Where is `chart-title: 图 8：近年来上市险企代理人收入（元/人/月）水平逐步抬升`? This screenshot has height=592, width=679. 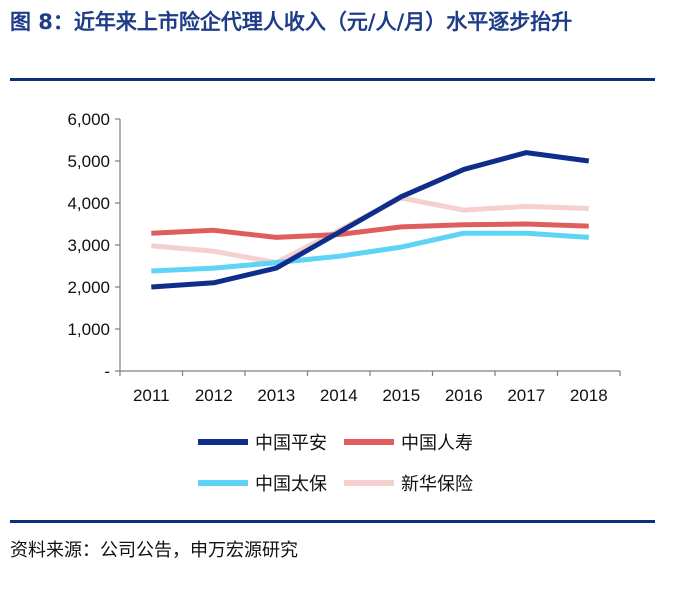 chart-title: 图 8：近年来上市险企代理人收入（元/人/月）水平逐步抬升 is located at coordinates (291, 22).